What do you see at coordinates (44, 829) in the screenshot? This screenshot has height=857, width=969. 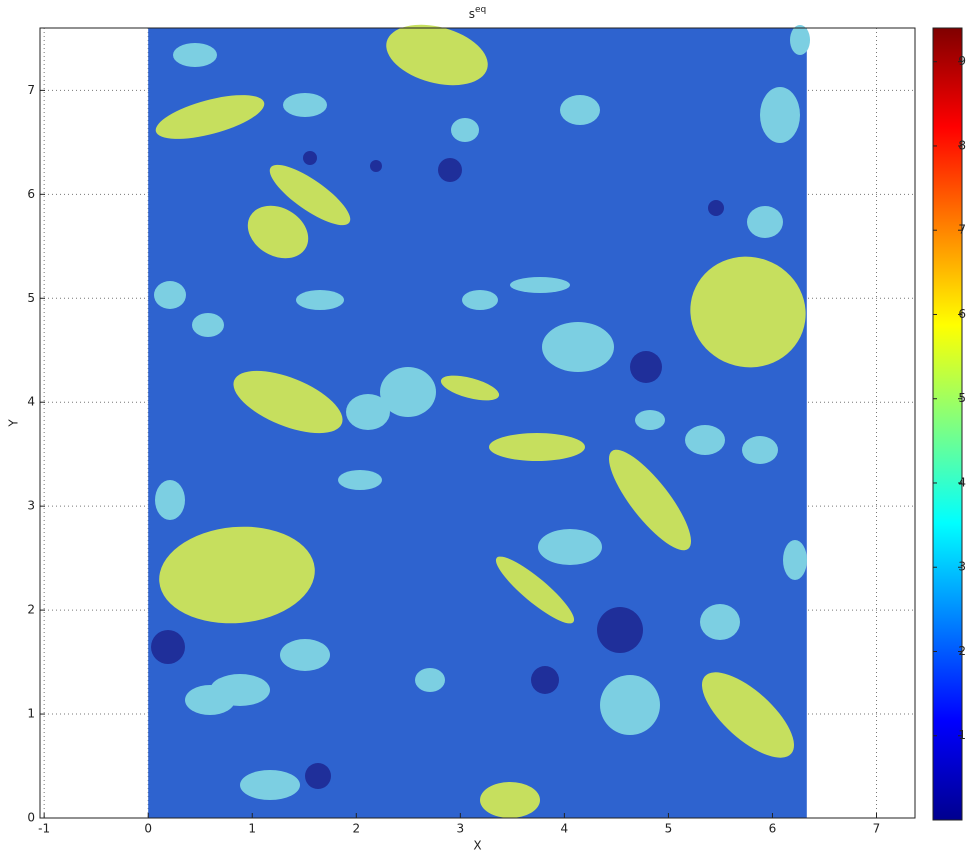 I see `x-tick-label: -1` at bounding box center [44, 829].